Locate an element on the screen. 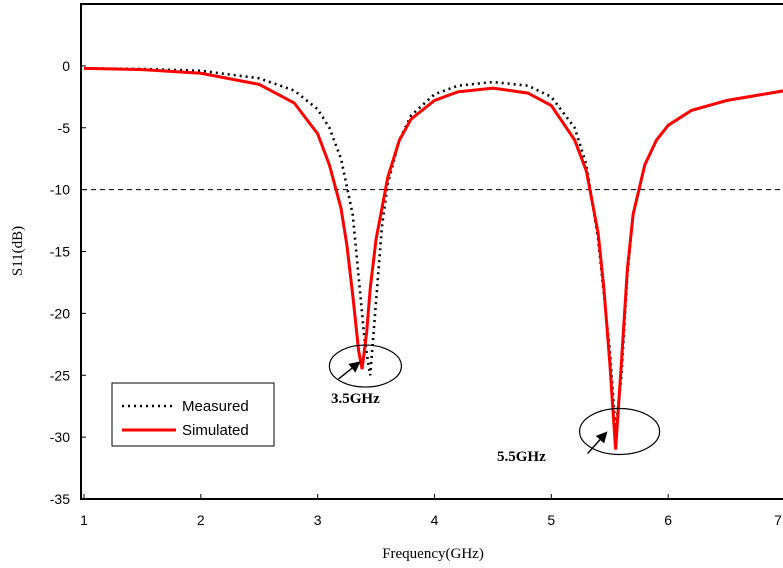 The height and width of the screenshot is (568, 783). annotation-ellipse-5-5ghz is located at coordinates (619, 431).